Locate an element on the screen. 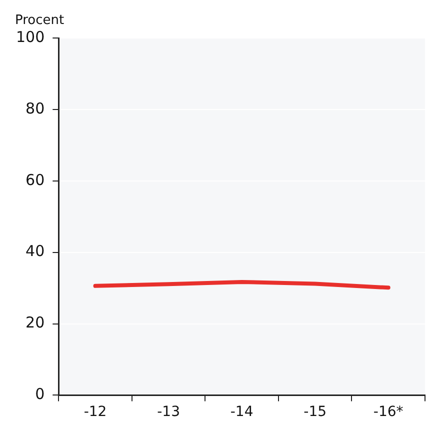 This screenshot has width=435, height=432. x-tick-label: -13 is located at coordinates (168, 412).